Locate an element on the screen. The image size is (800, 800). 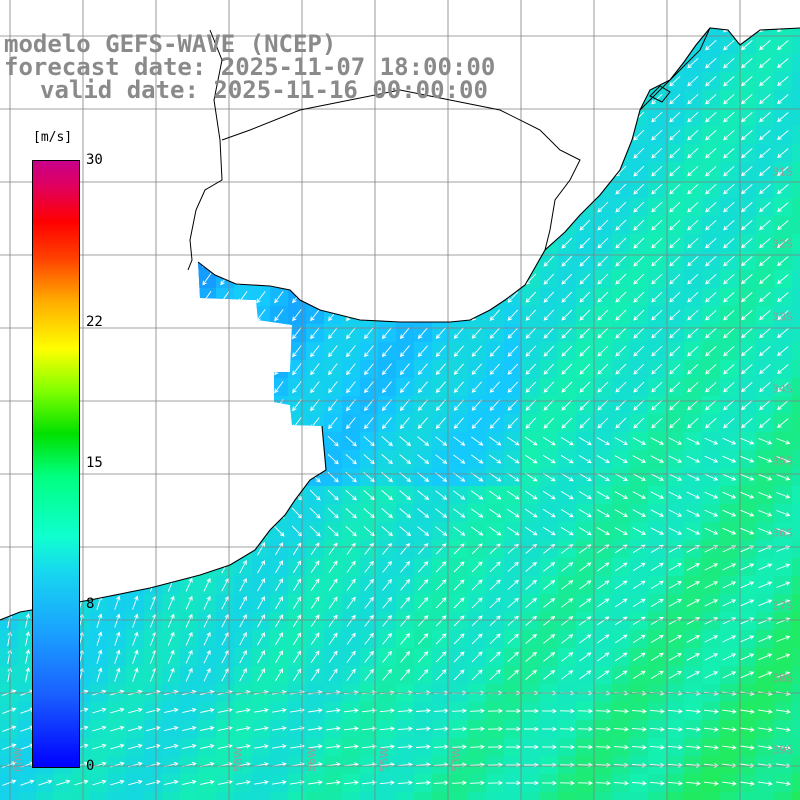
lagoon is located at coordinates (660, 94).